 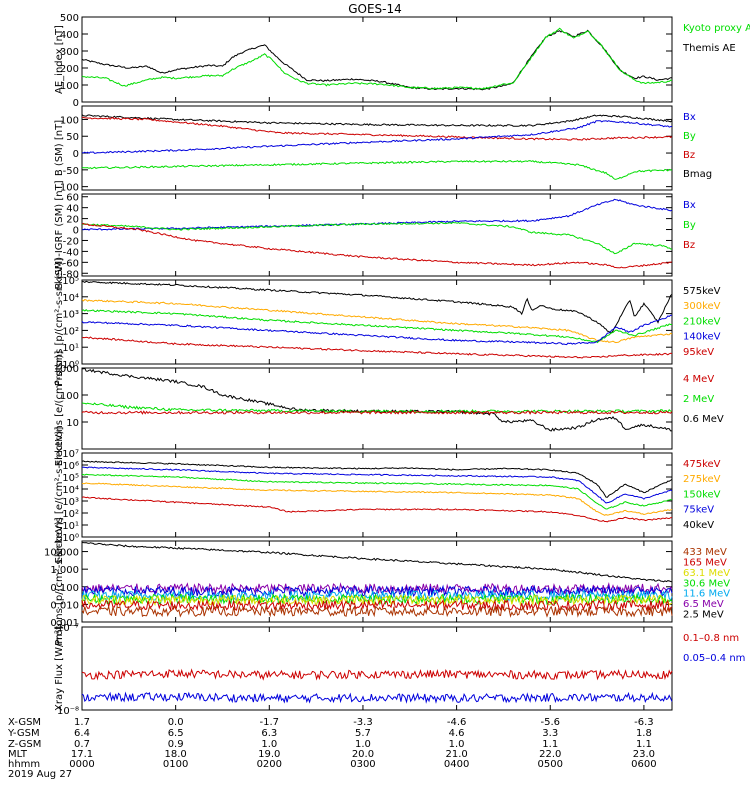 I want to click on y-tick-label: -100, so click(x=67, y=188).